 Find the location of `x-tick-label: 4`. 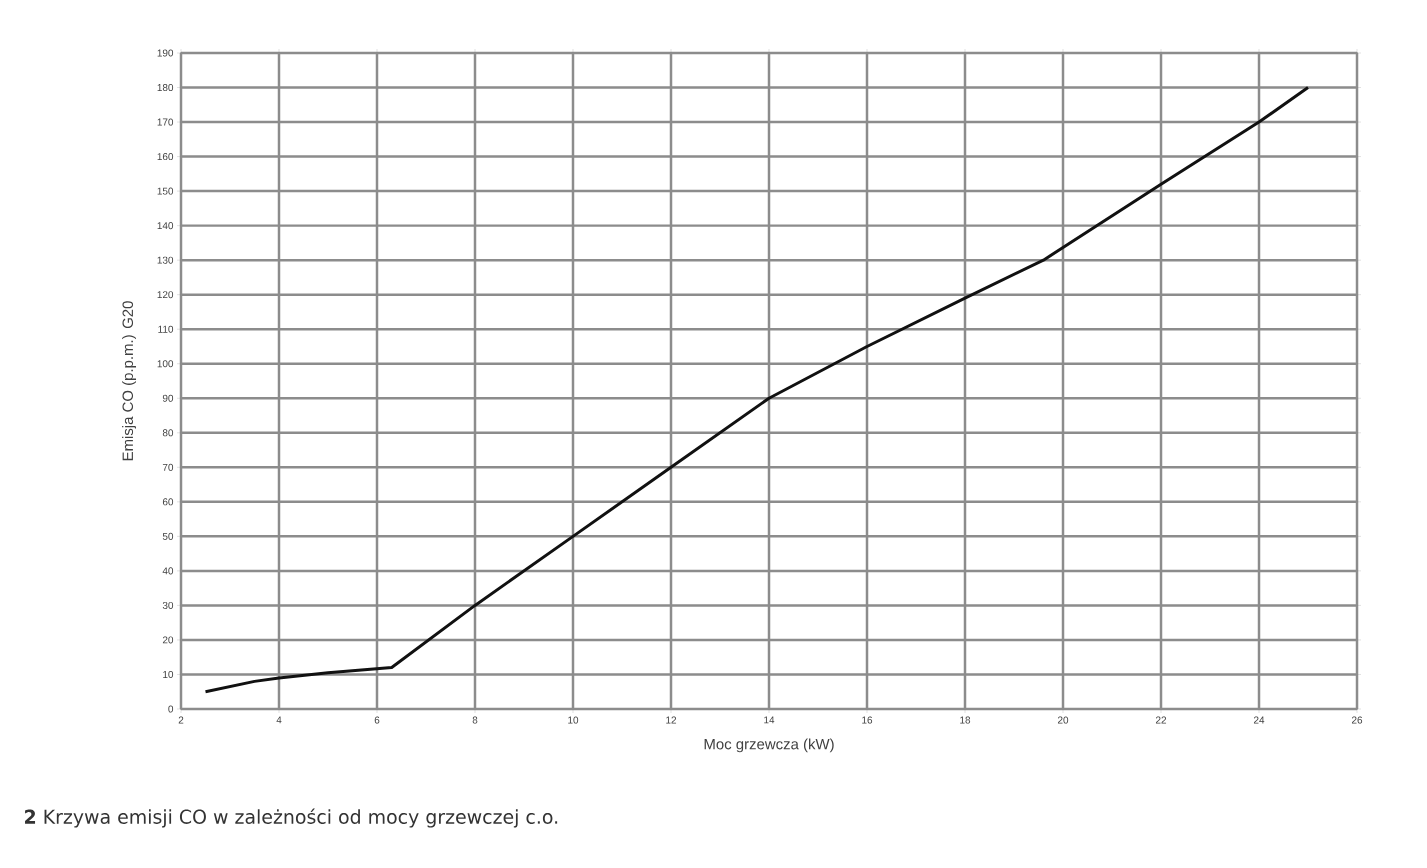

x-tick-label: 4 is located at coordinates (279, 720).